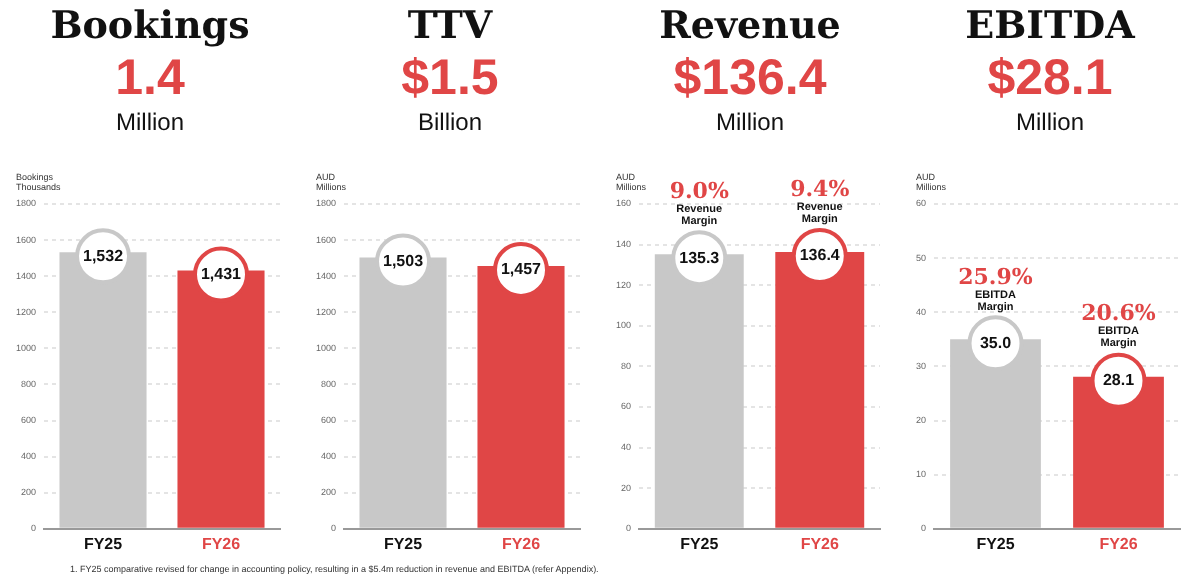 This screenshot has height=586, width=1200. What do you see at coordinates (820, 255) in the screenshot?
I see `data-label: 136.4` at bounding box center [820, 255].